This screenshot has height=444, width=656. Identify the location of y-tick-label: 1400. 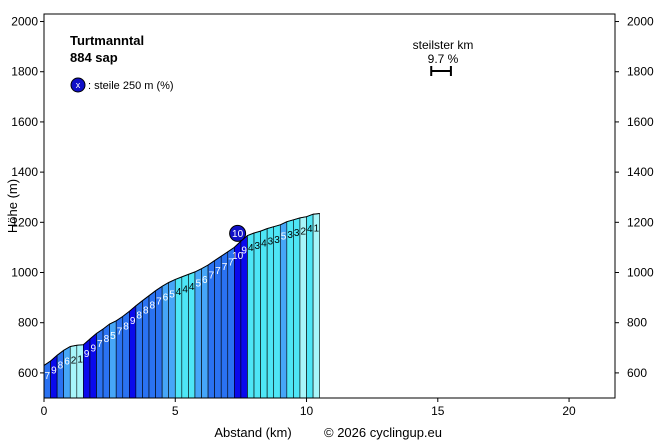
(24, 172).